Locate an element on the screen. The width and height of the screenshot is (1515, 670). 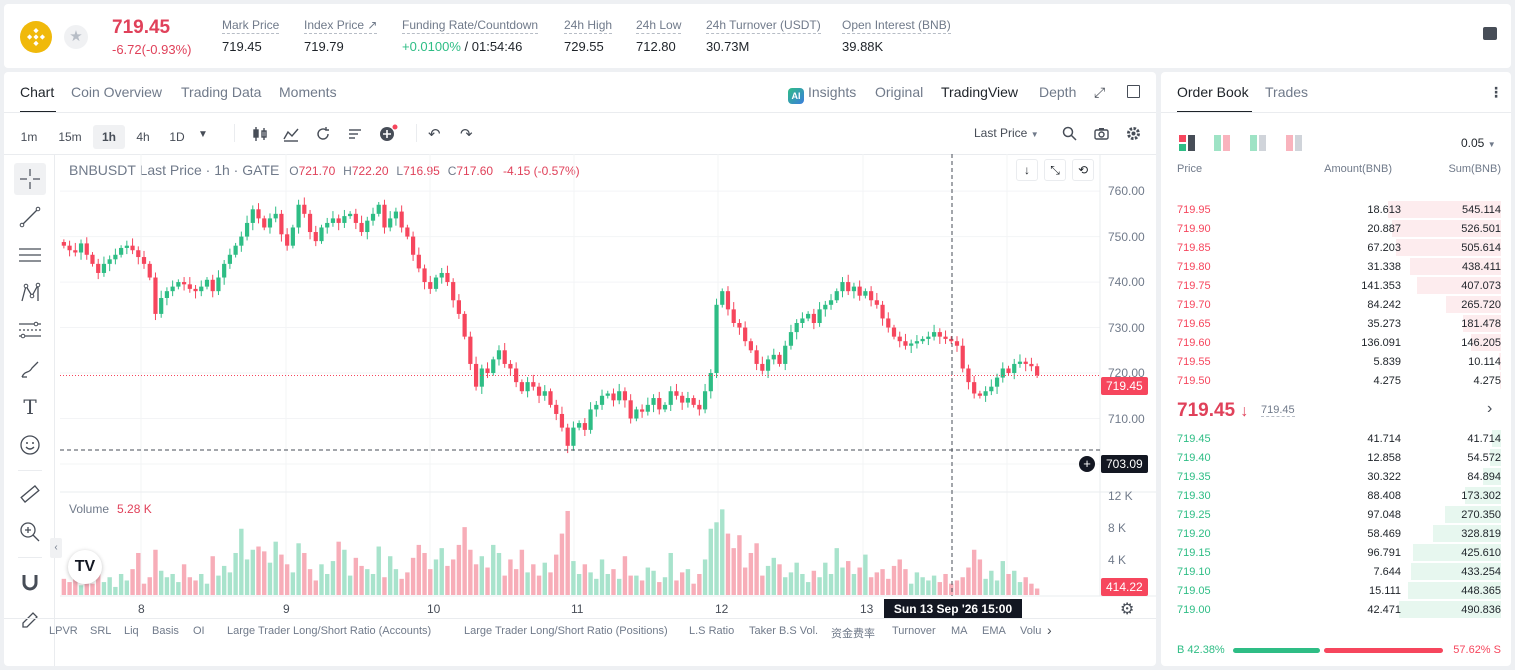
ask-row: 719.75 141.353 407.073 is located at coordinates (1336, 285).